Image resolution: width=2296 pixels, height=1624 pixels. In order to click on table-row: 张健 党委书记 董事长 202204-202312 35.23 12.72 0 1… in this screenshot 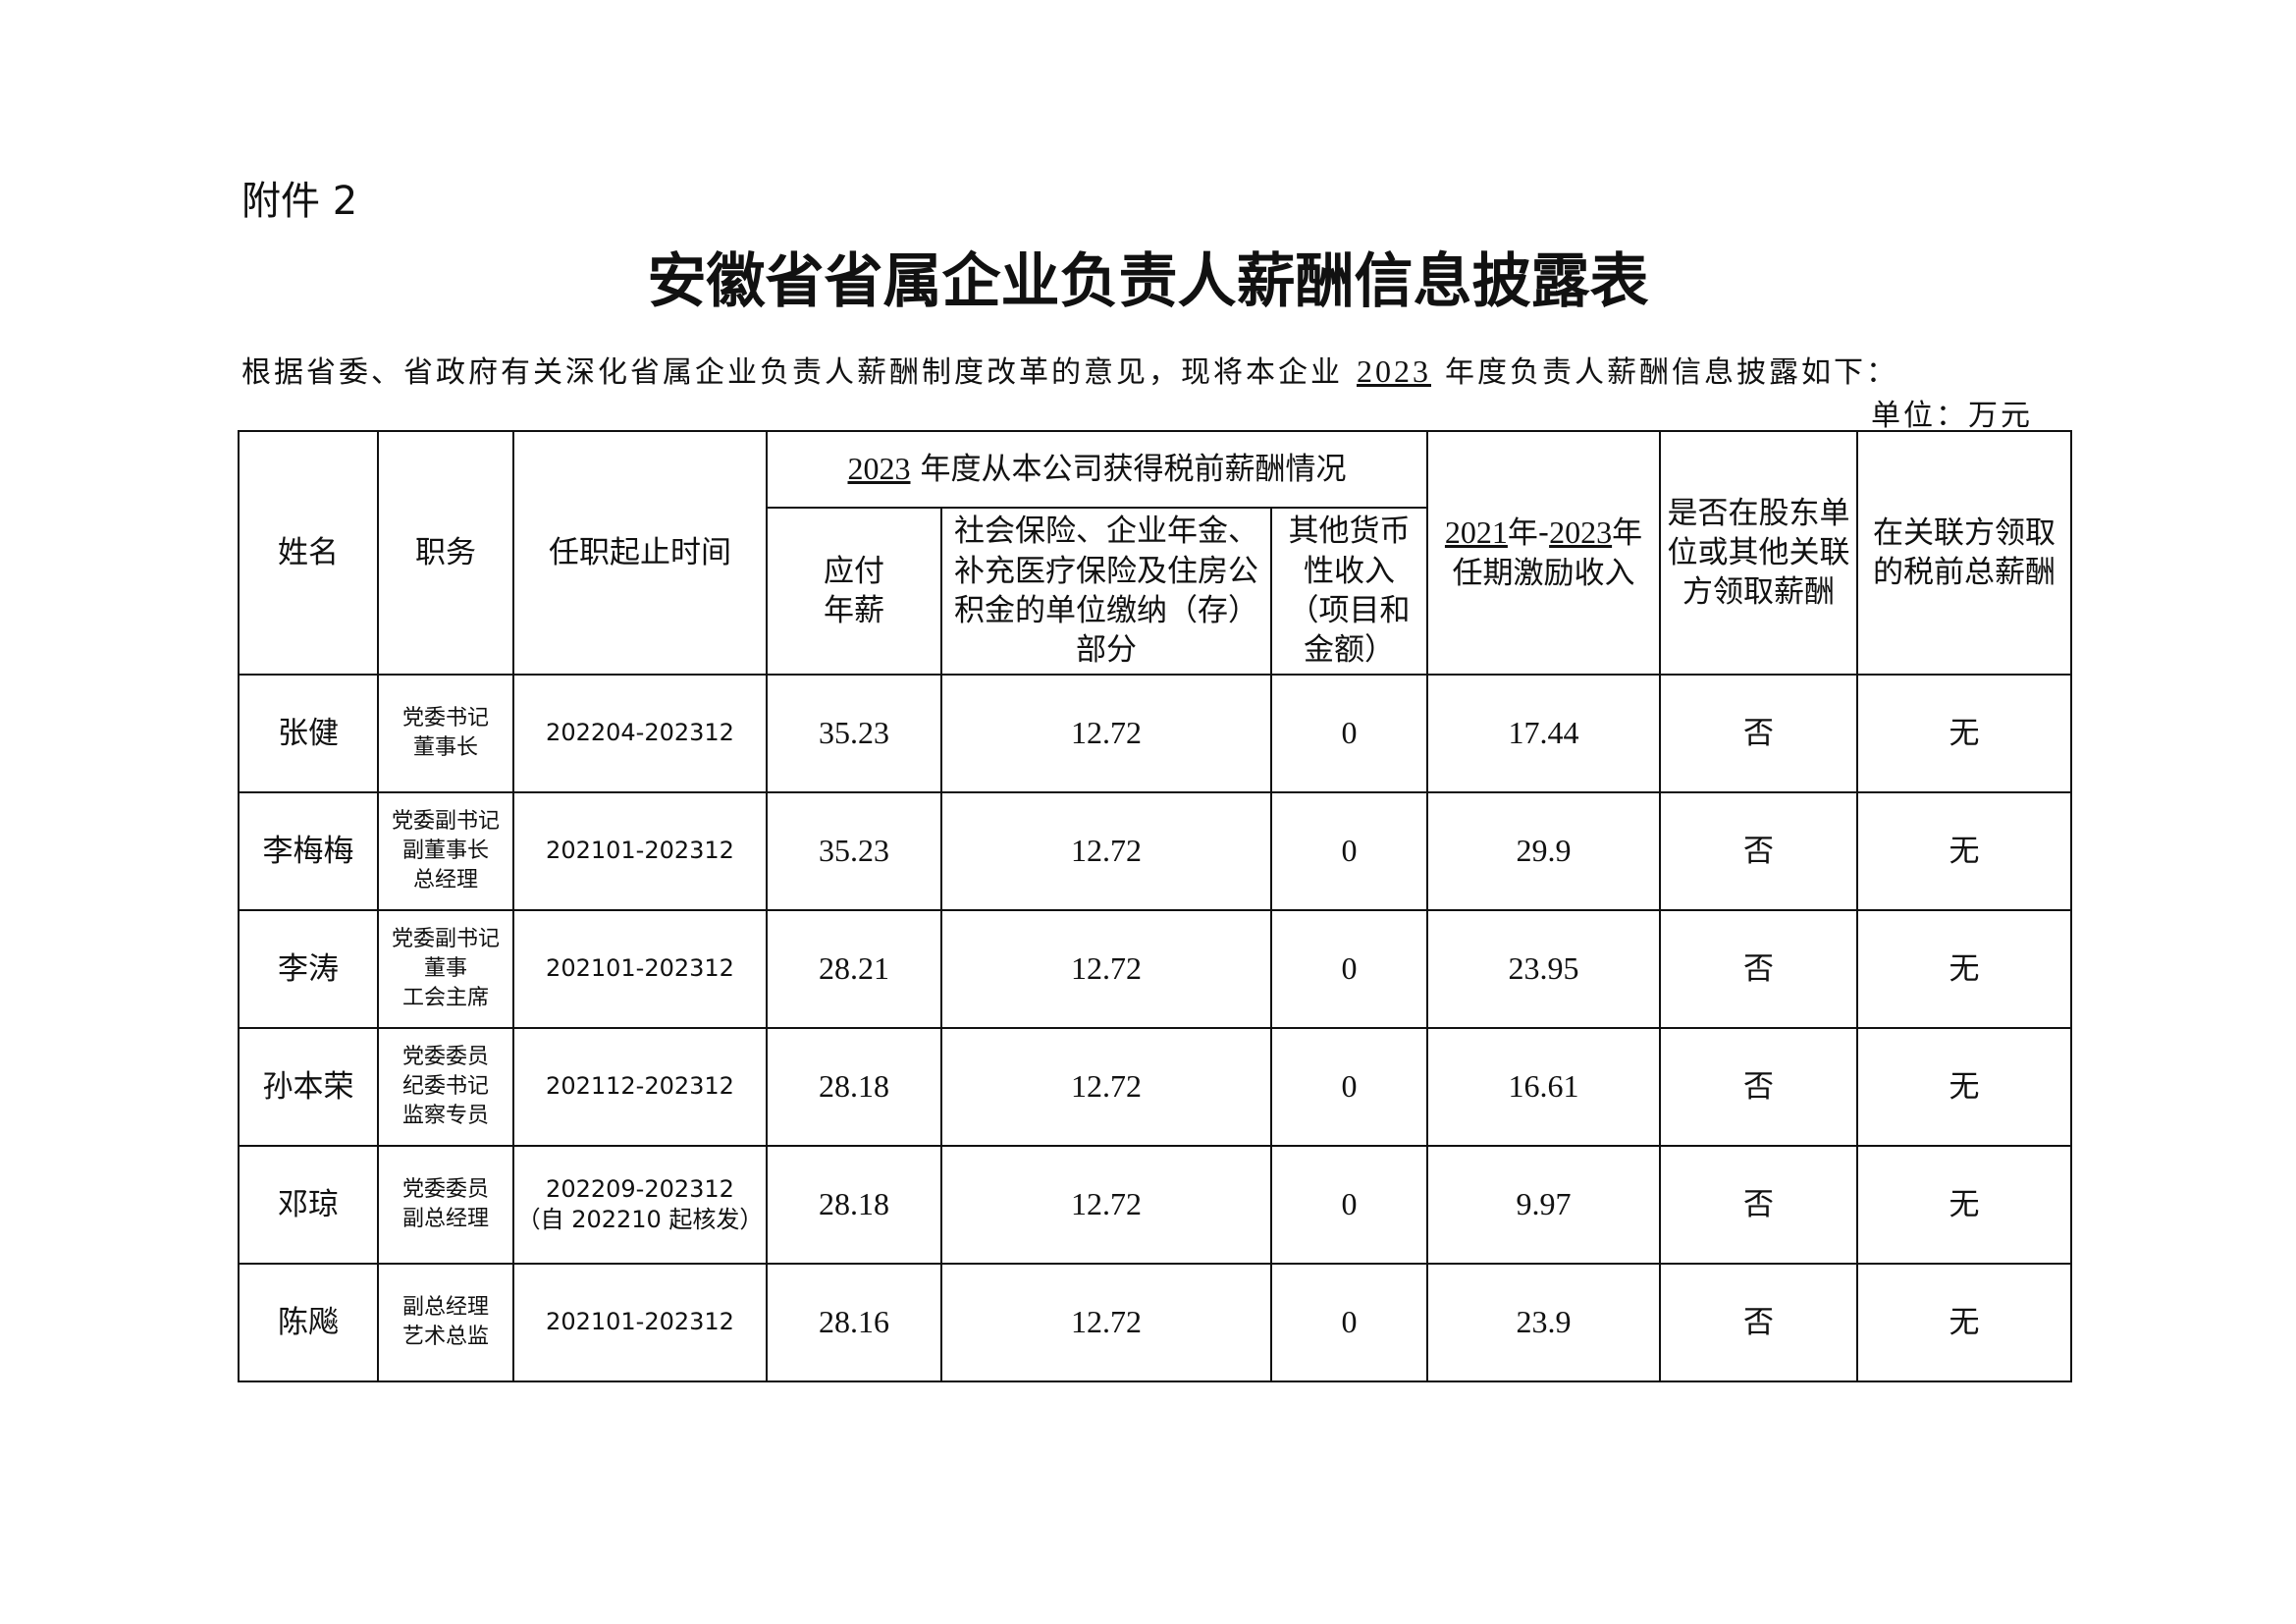, I will do `click(1155, 733)`.